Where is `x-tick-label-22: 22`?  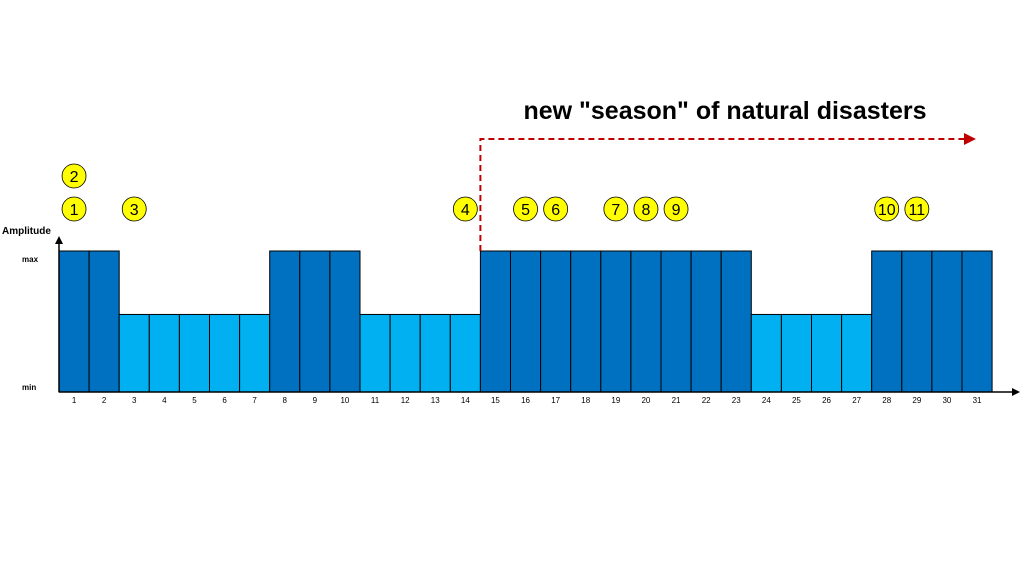
x-tick-label-22: 22 is located at coordinates (706, 400).